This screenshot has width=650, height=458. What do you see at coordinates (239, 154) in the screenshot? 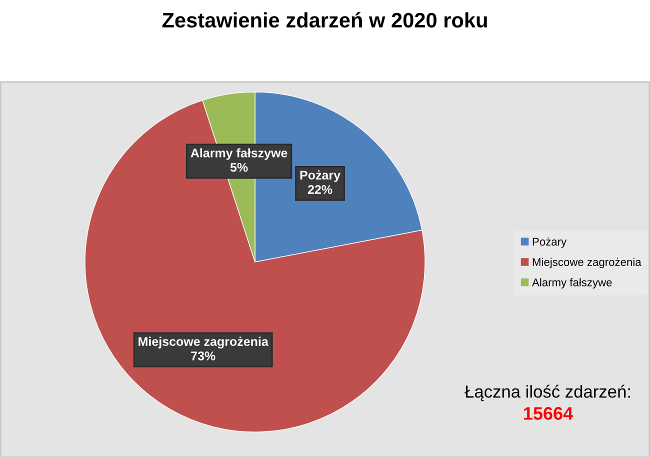
I see `slice-label: Alarmy fałszywe` at bounding box center [239, 154].